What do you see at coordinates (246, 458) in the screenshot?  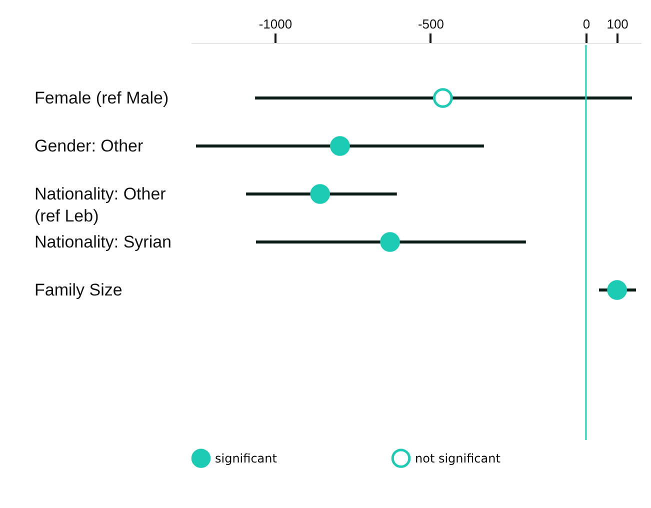 I see `legend-label: significant` at bounding box center [246, 458].